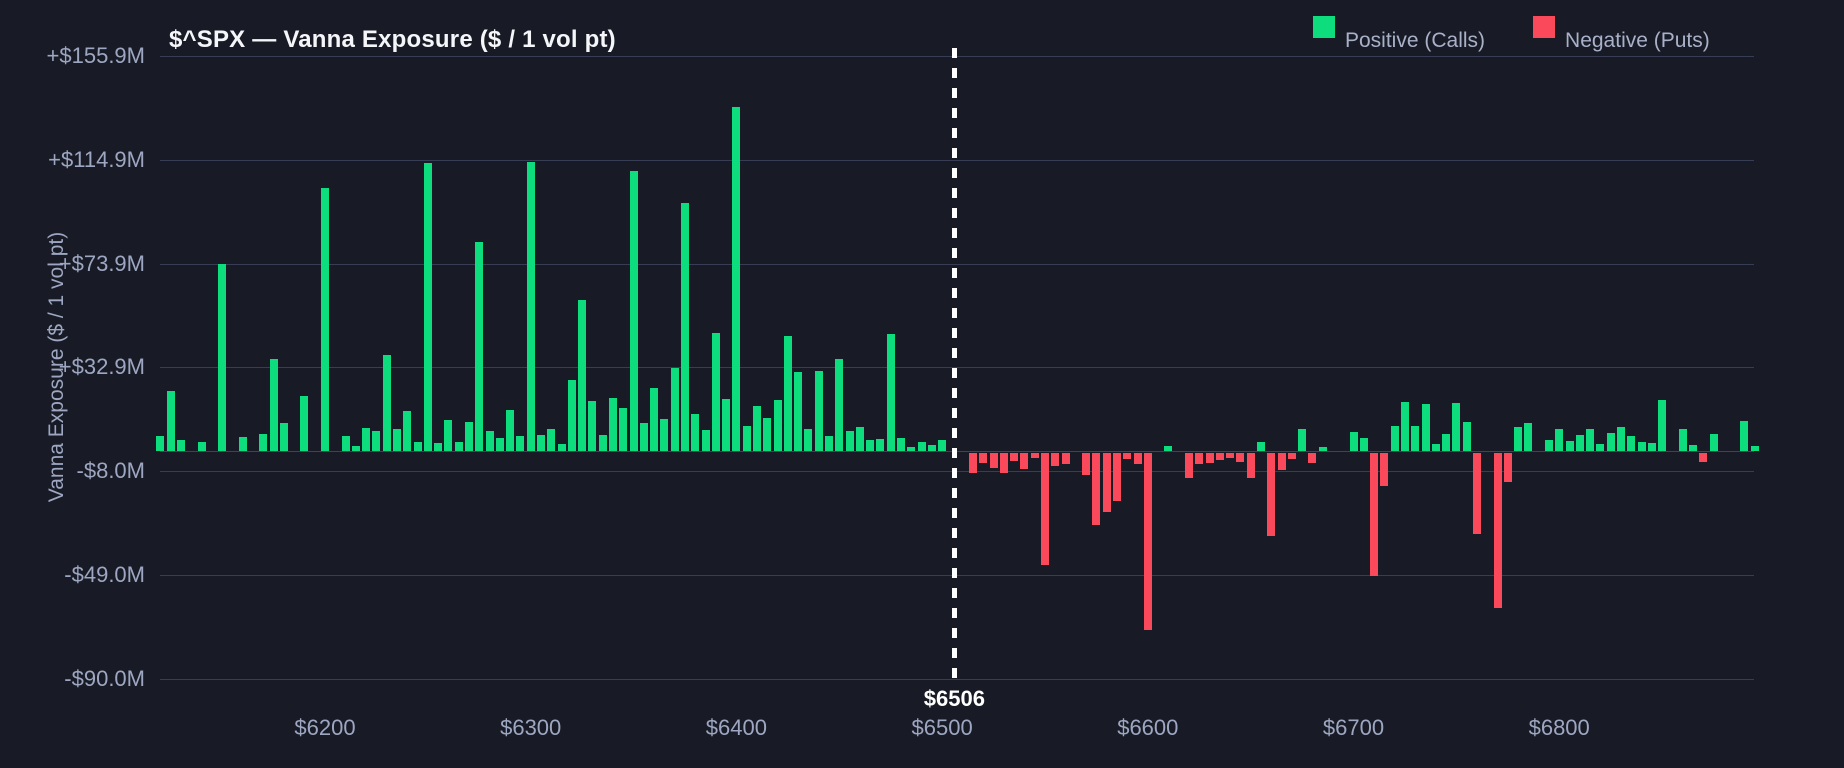 The width and height of the screenshot is (1844, 768). What do you see at coordinates (1399, 34) in the screenshot?
I see `legend-item-positive: Positive (Calls)` at bounding box center [1399, 34].